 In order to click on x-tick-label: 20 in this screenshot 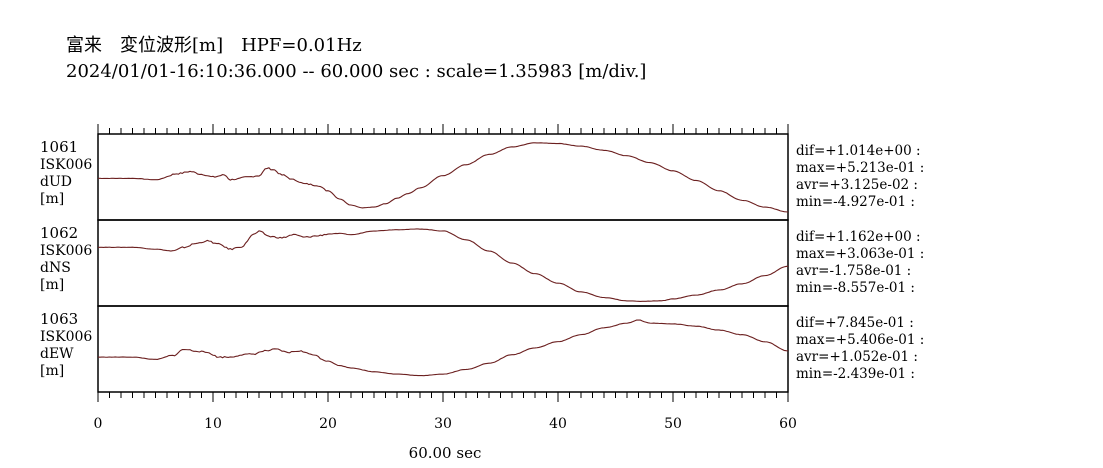, I will do `click(328, 424)`.